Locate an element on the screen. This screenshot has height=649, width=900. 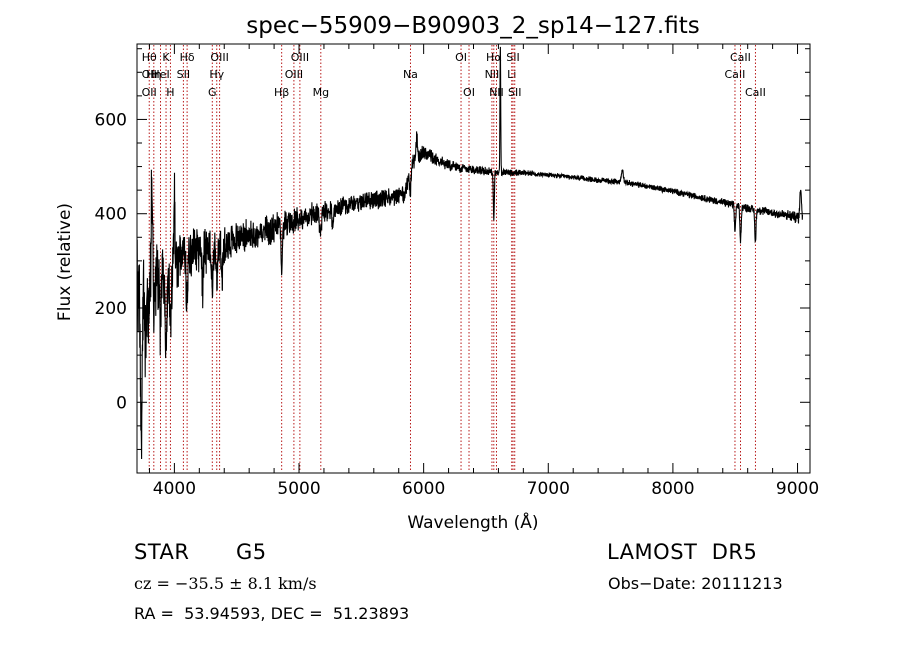
x-tick-label: 6000 is located at coordinates (423, 489).